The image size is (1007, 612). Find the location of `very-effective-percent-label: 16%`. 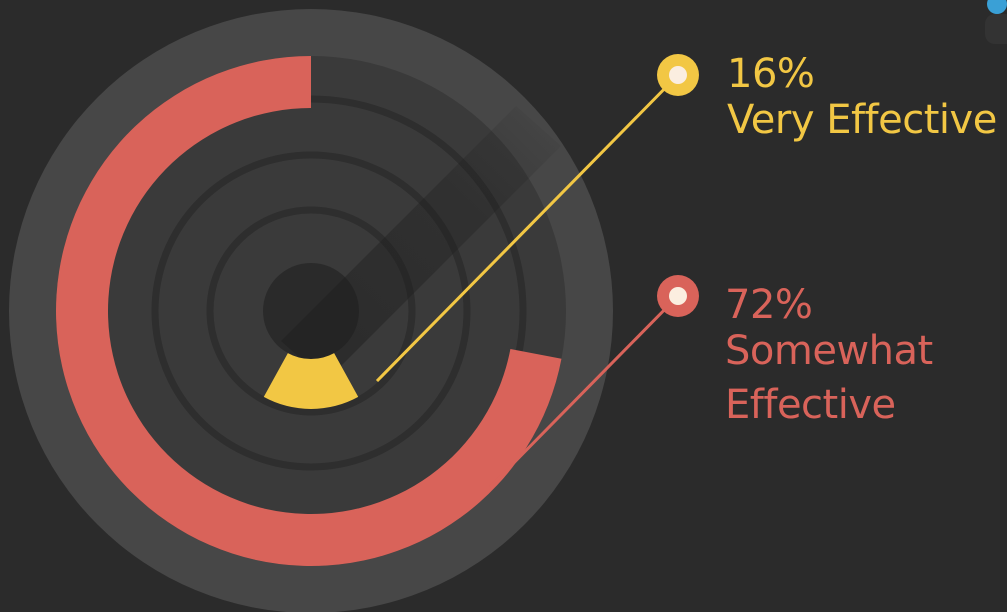

very-effective-percent-label: 16% is located at coordinates (771, 74).